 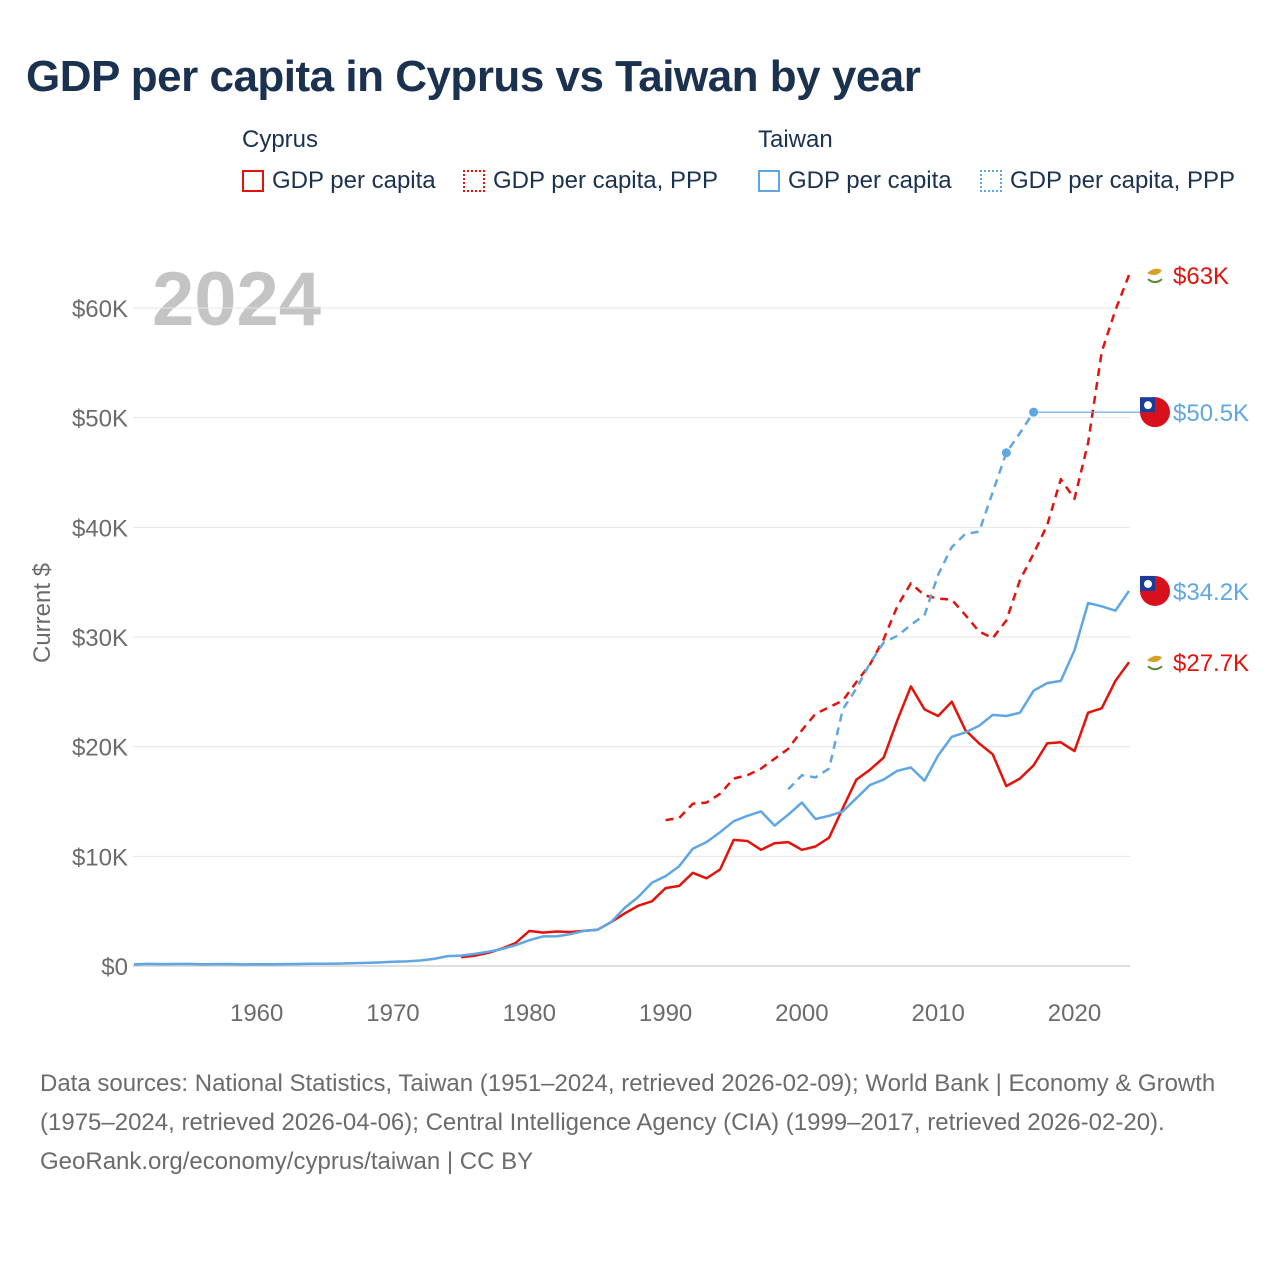 What do you see at coordinates (1074, 1013) in the screenshot?
I see `x-tick-label: 2020` at bounding box center [1074, 1013].